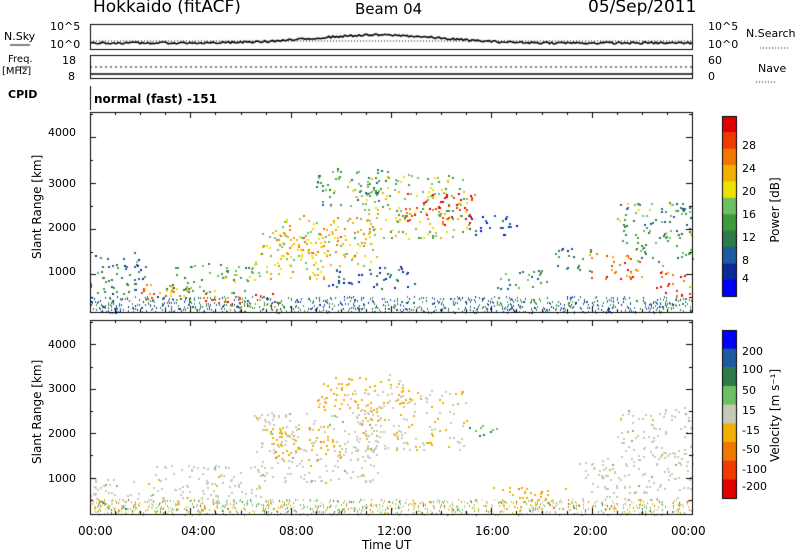  I want to click on power-ytick-2000: 2000, so click(62, 227).